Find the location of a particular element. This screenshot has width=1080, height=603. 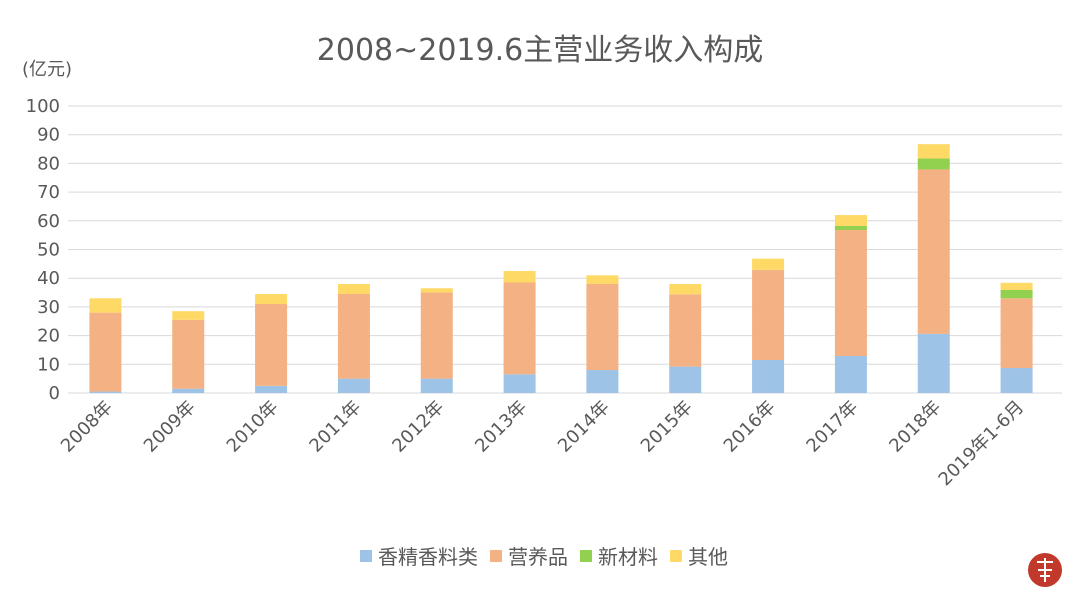

x-tick-label: 2017年 is located at coordinates (832, 427).